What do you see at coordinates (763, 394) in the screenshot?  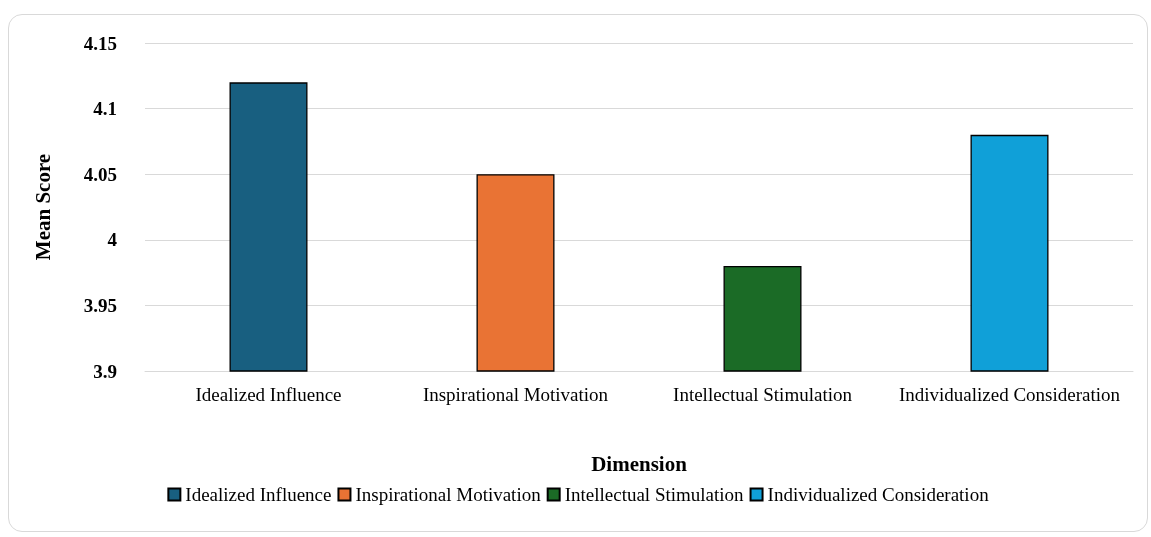 I see `x-tick-label: Intellectual Stimulation` at bounding box center [763, 394].